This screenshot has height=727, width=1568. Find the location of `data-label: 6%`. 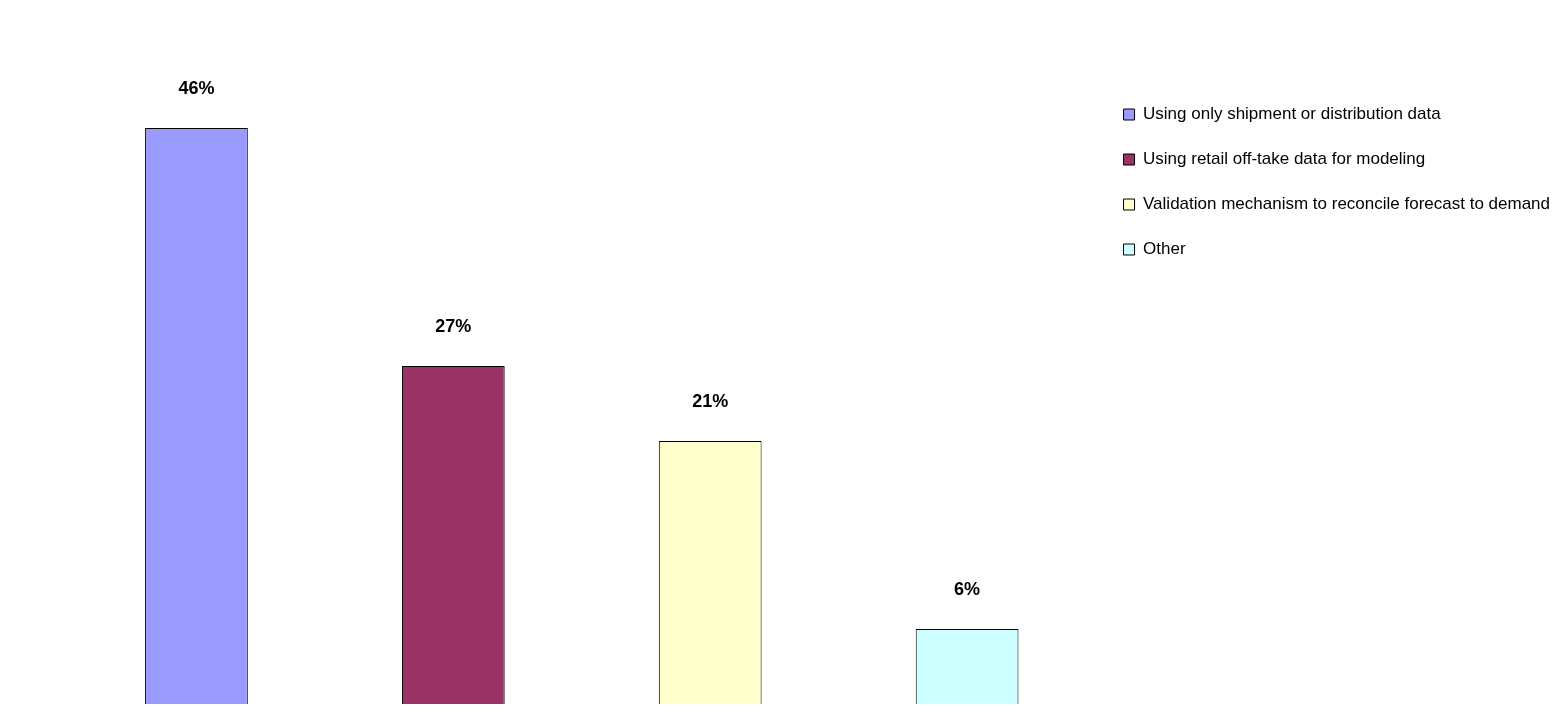

data-label: 6% is located at coordinates (967, 588).